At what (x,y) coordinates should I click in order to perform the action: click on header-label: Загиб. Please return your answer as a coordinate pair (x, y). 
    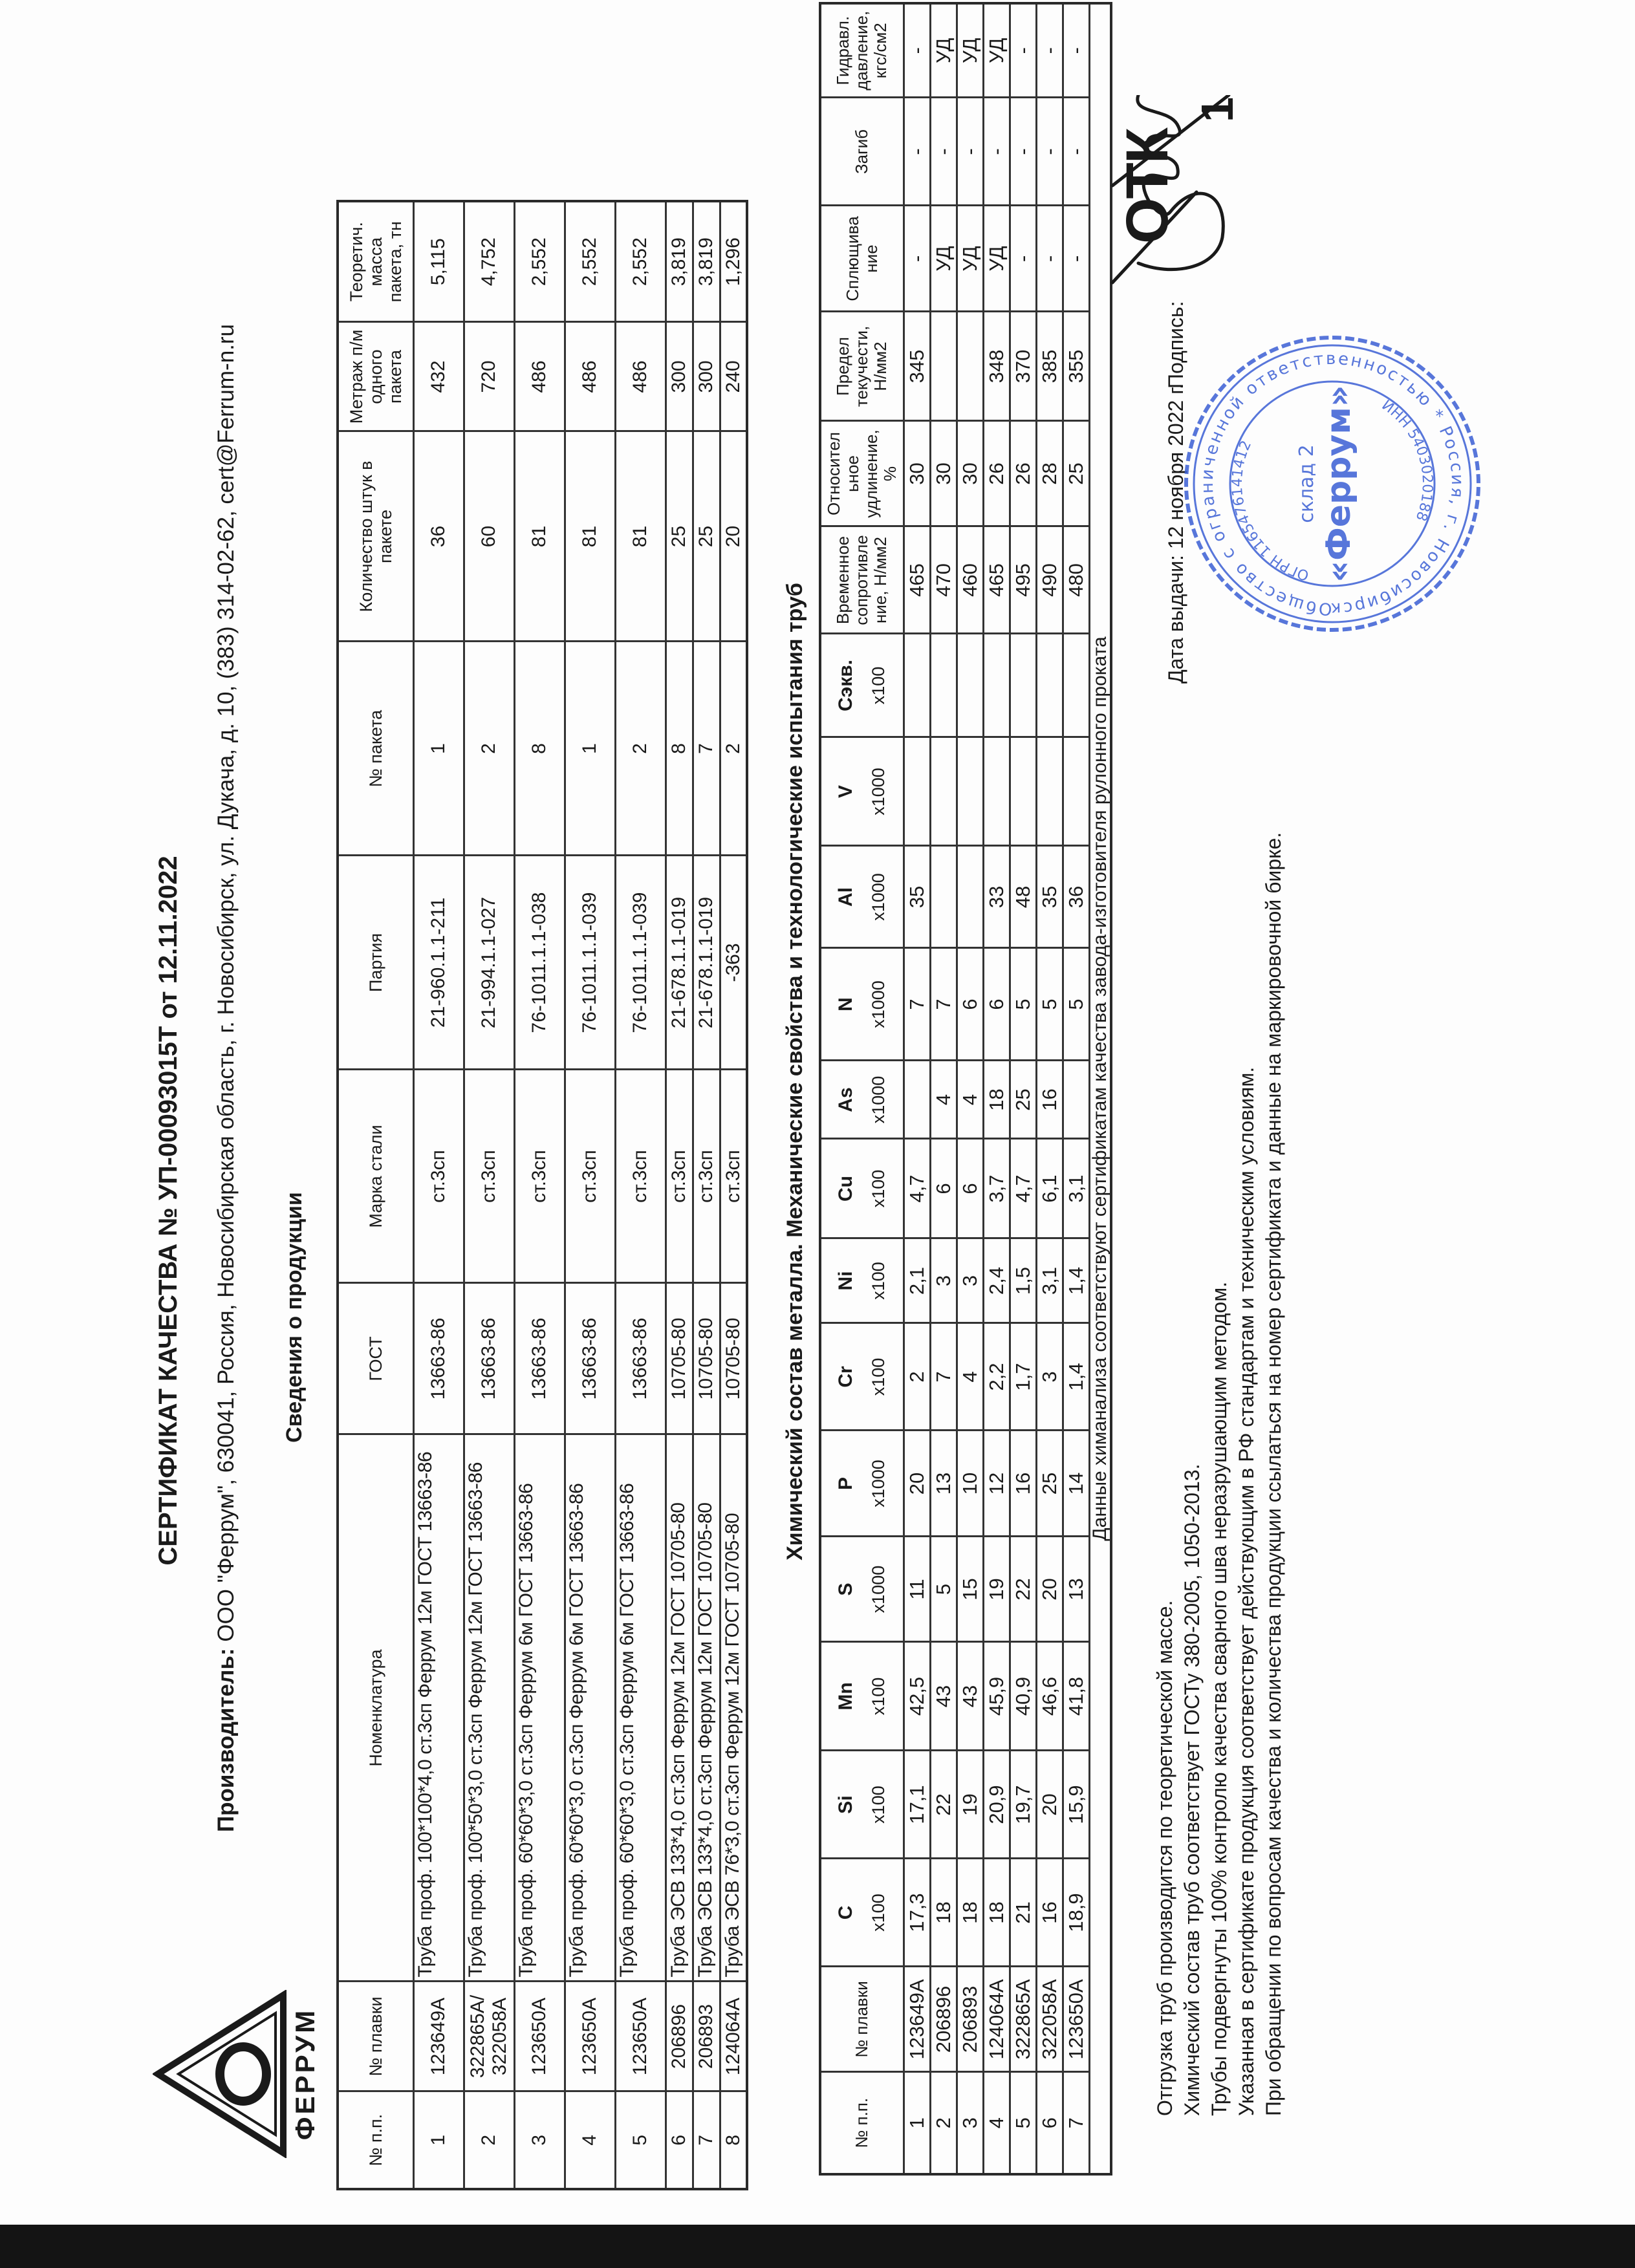
    Looking at the image, I should click on (862, 152).